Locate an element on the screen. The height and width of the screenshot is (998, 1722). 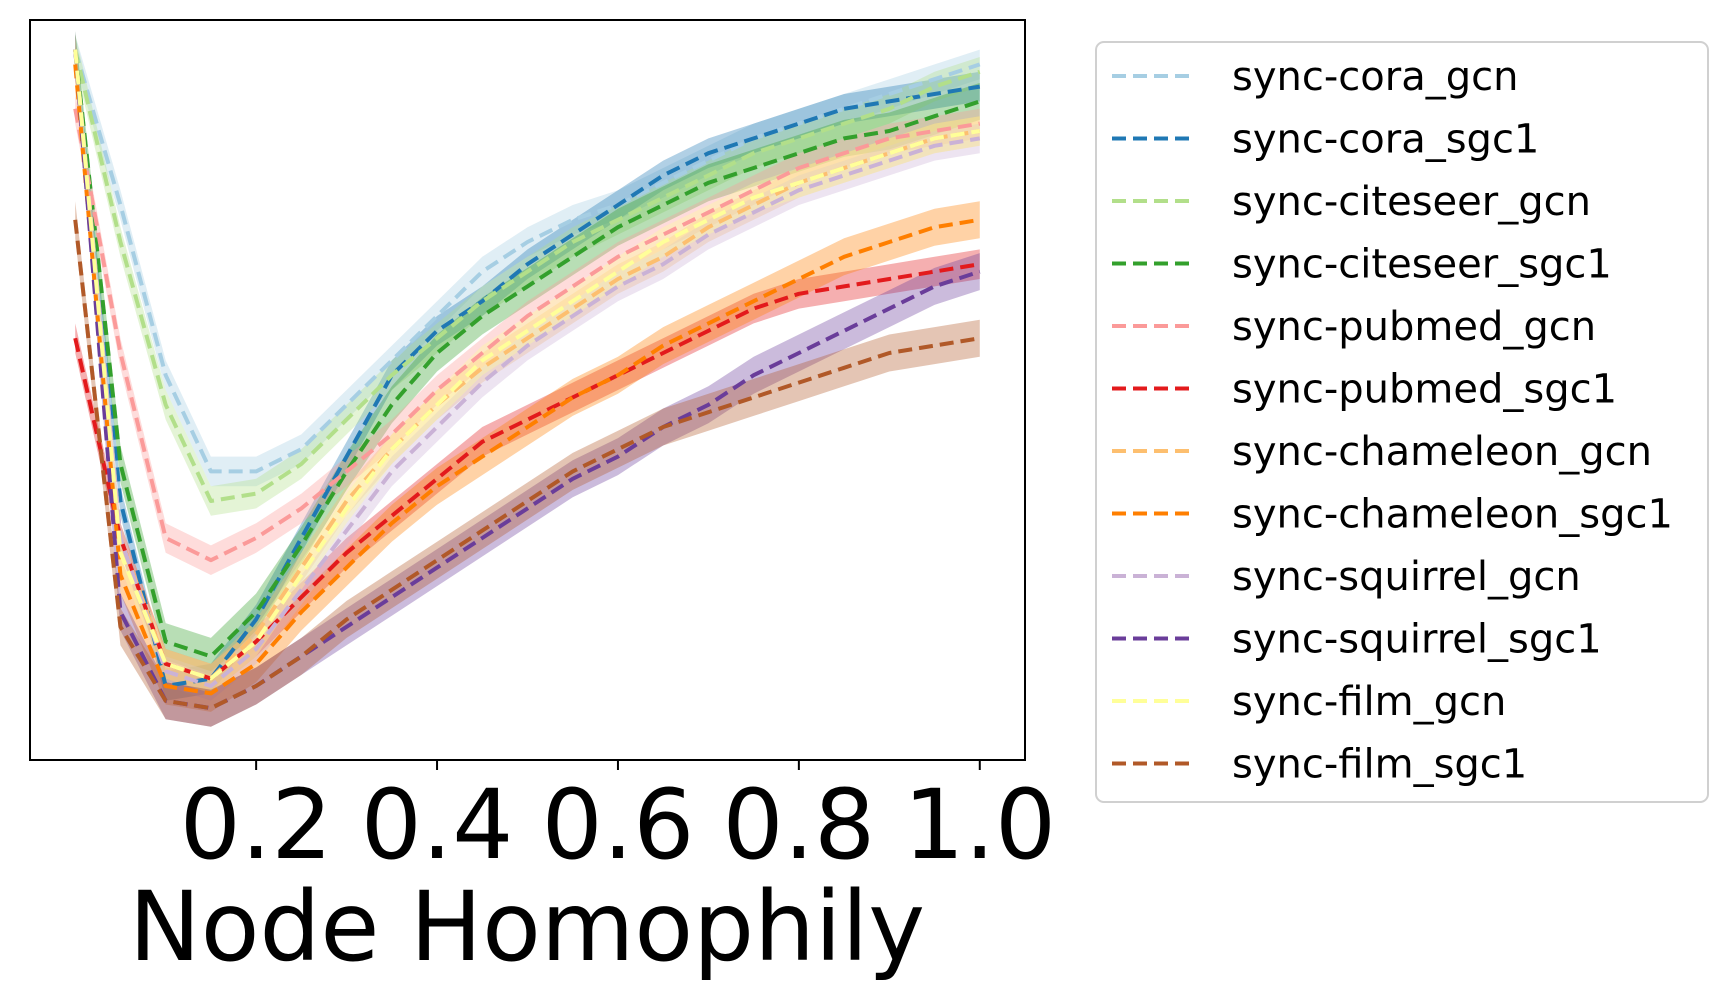
legend-label-sync-film_sgc1: sync-film_sgc1 is located at coordinates (1379, 765).